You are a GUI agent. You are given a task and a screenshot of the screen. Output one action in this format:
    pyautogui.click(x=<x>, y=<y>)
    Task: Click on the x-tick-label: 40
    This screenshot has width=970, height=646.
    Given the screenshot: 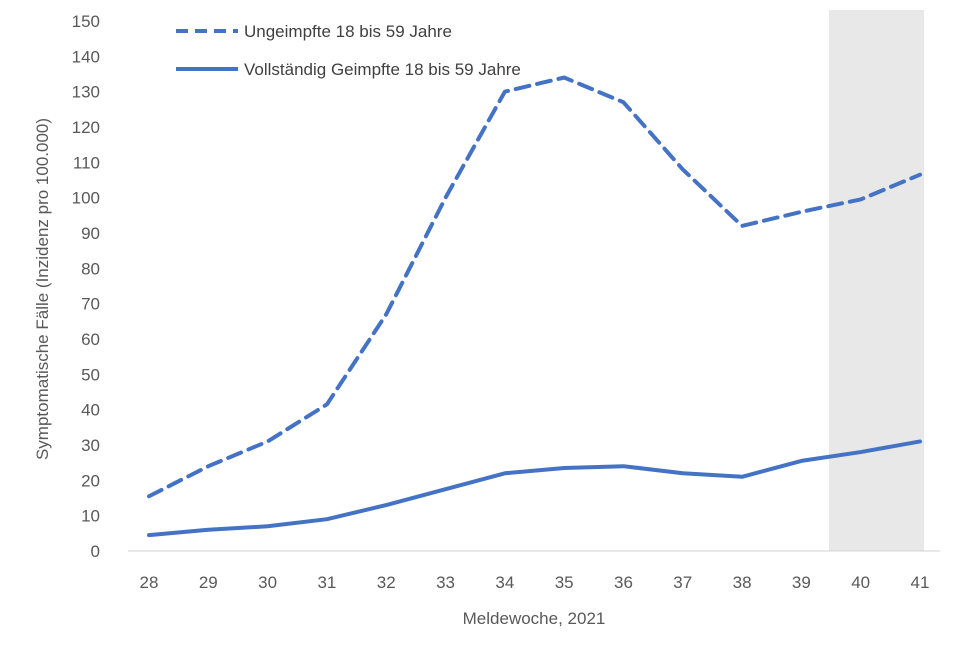 What is the action you would take?
    pyautogui.click(x=860, y=582)
    